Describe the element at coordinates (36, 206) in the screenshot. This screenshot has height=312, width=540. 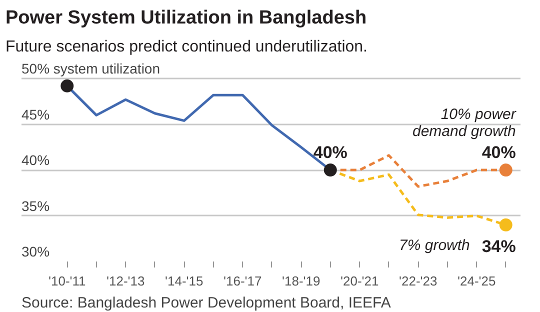
I see `y-tick-label: 35%` at that location.